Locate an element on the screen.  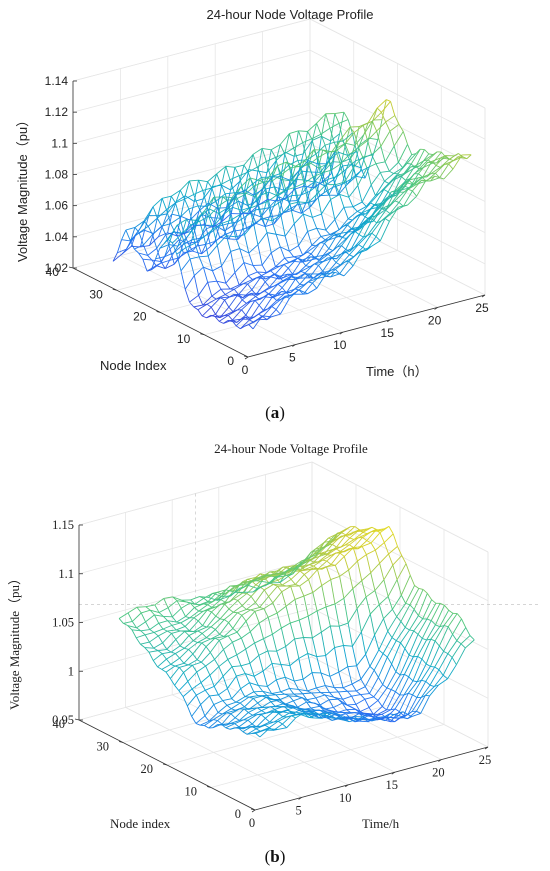
y-tick-mark is located at coordinates (71, 267).